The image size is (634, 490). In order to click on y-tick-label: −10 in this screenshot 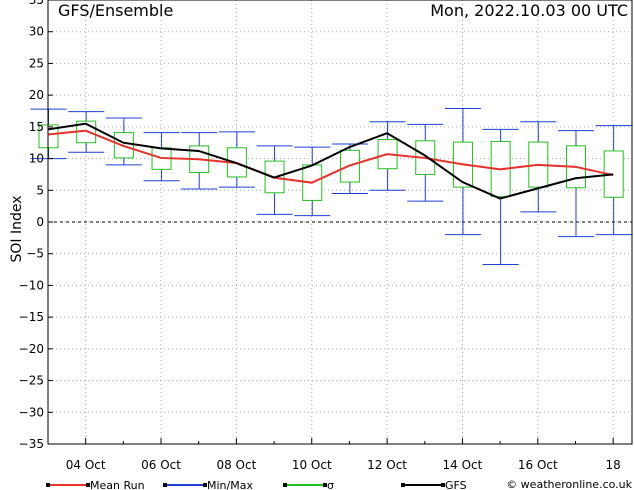, I will do `click(31, 285)`.